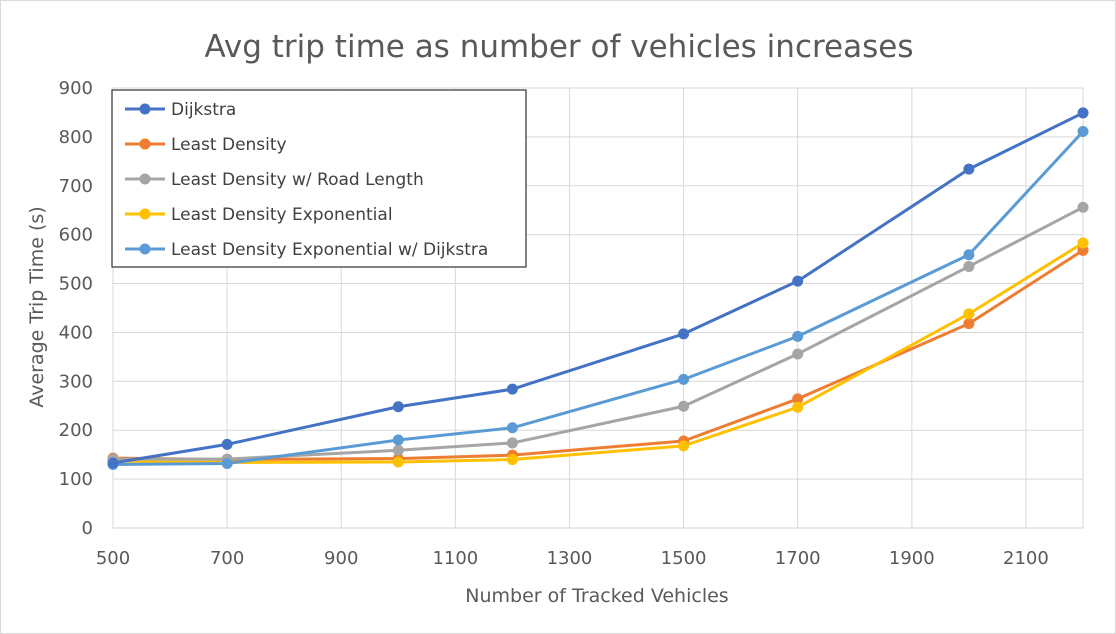 This screenshot has height=634, width=1116. What do you see at coordinates (76, 430) in the screenshot?
I see `y-tick-label: 200` at bounding box center [76, 430].